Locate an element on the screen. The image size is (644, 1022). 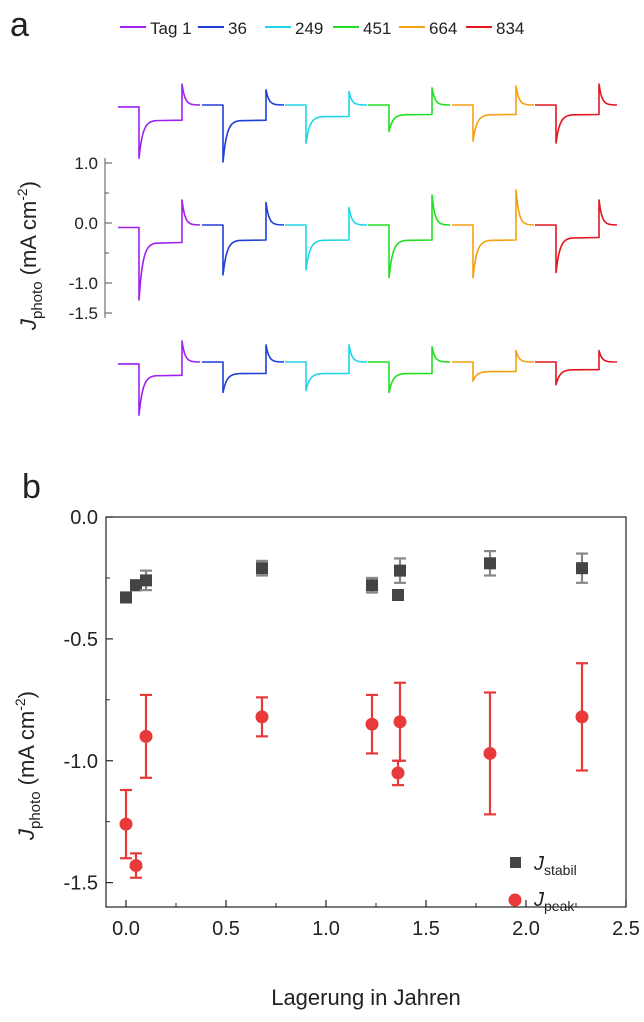
panel-a-tick-label: -1.0 is located at coordinates (83, 283).